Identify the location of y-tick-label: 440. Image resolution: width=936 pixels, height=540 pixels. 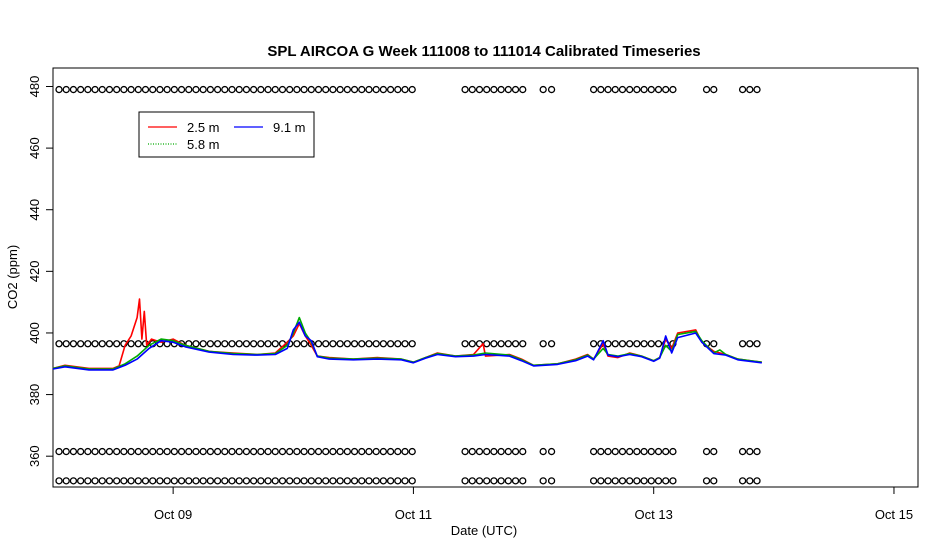
(34, 210).